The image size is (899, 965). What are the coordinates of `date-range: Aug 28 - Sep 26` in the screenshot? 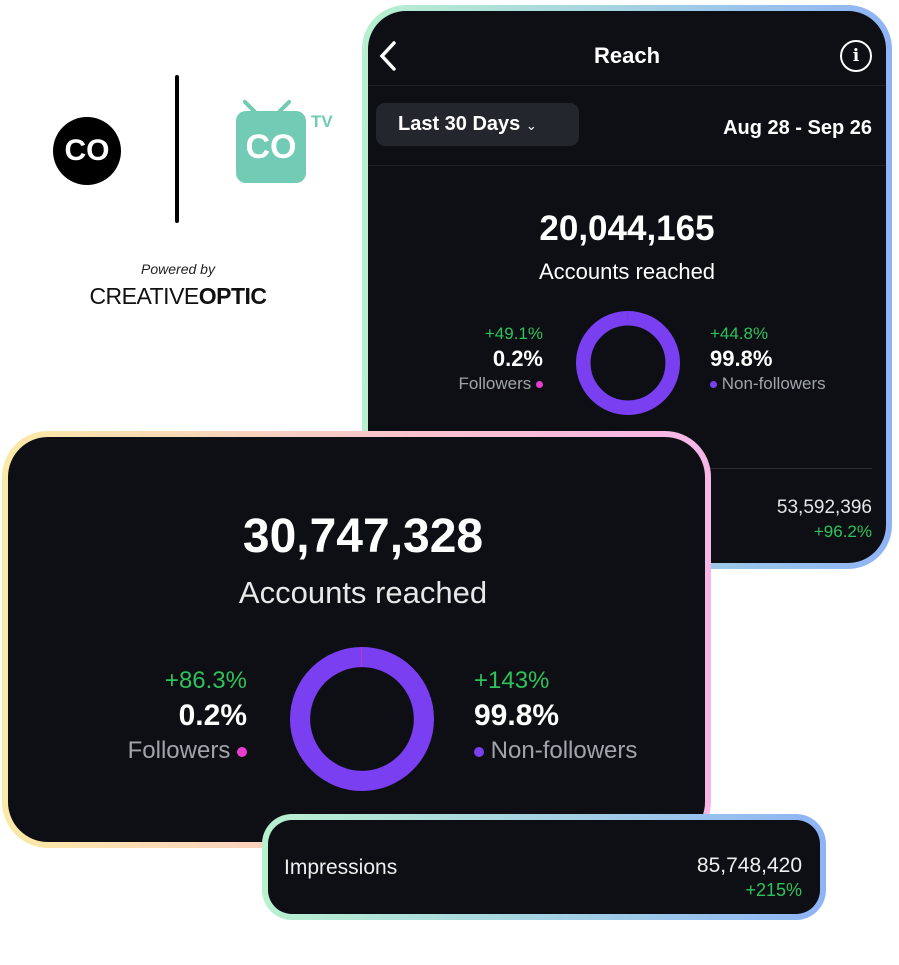 It's located at (797, 128).